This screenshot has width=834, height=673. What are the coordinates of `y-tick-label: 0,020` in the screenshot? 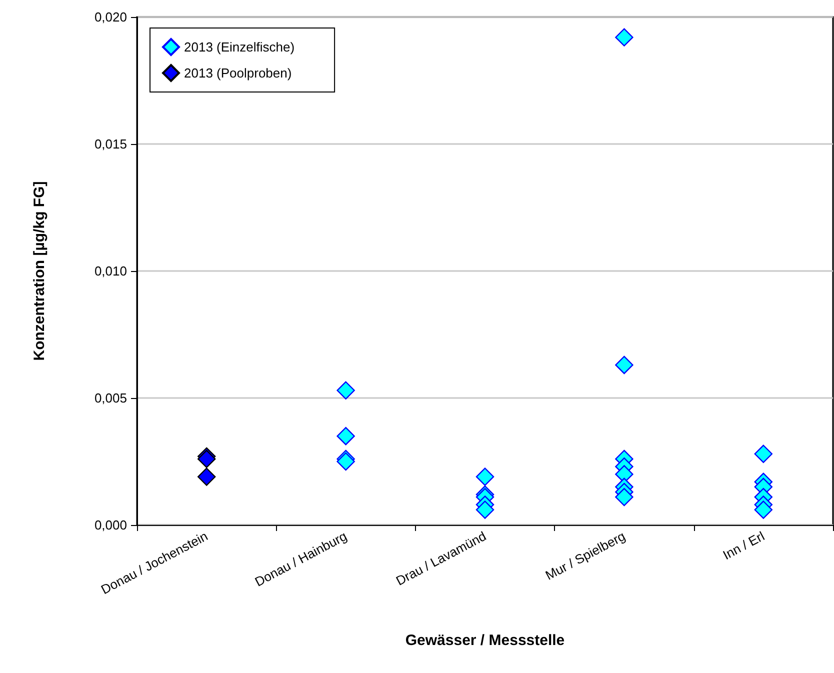 It's located at (110, 17).